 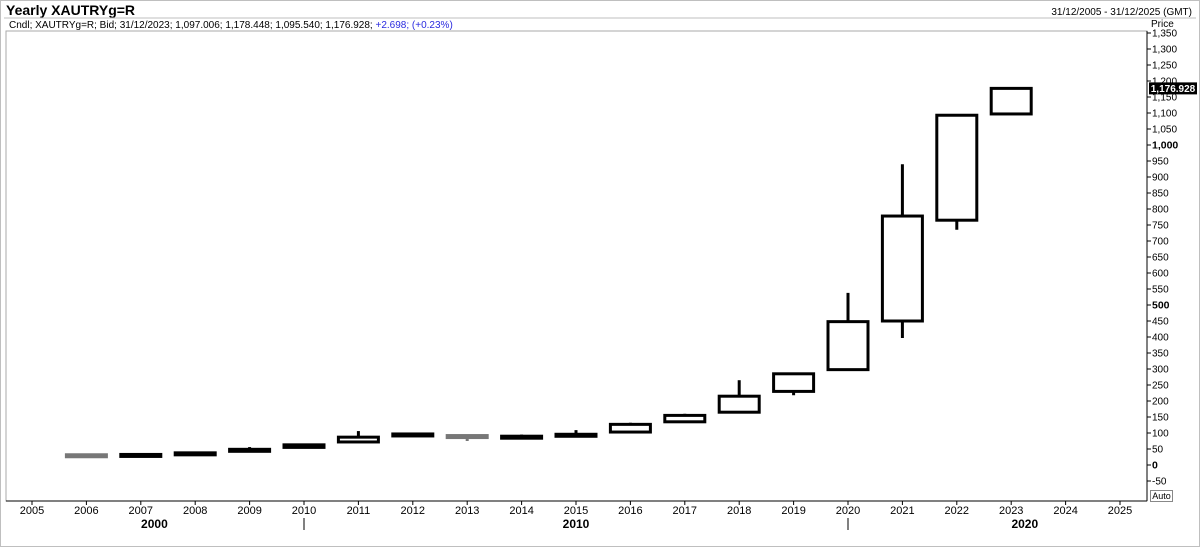 I want to click on y-tick-label: 900, so click(x=1160, y=178).